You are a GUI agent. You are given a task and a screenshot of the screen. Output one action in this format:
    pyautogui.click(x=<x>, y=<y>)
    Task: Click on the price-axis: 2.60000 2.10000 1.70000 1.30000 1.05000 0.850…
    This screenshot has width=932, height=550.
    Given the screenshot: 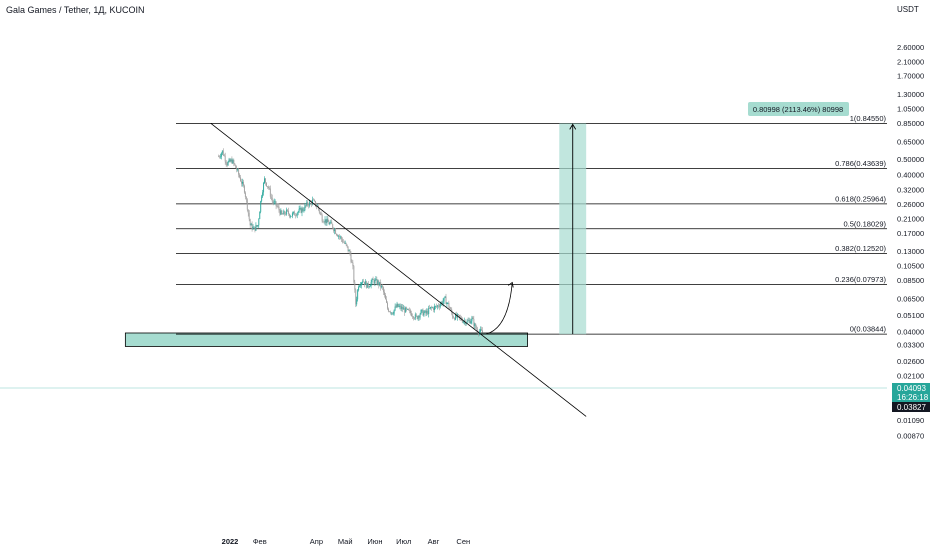 What is the action you would take?
    pyautogui.click(x=910, y=242)
    